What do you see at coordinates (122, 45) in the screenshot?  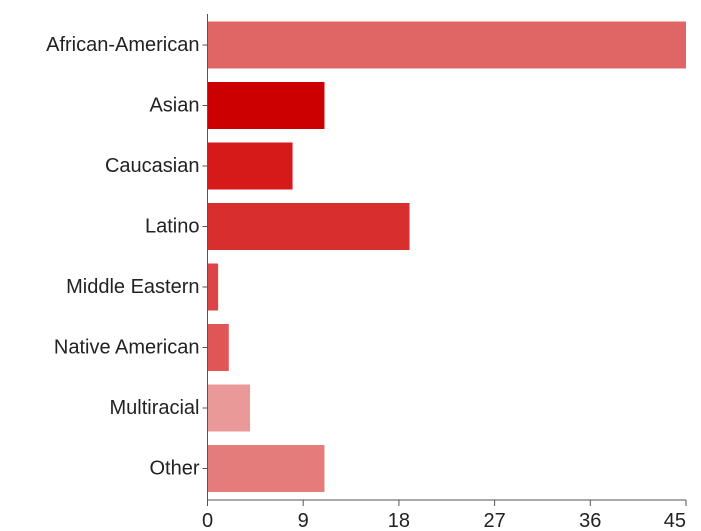 I see `category-label-african-american: African-American` at bounding box center [122, 45].